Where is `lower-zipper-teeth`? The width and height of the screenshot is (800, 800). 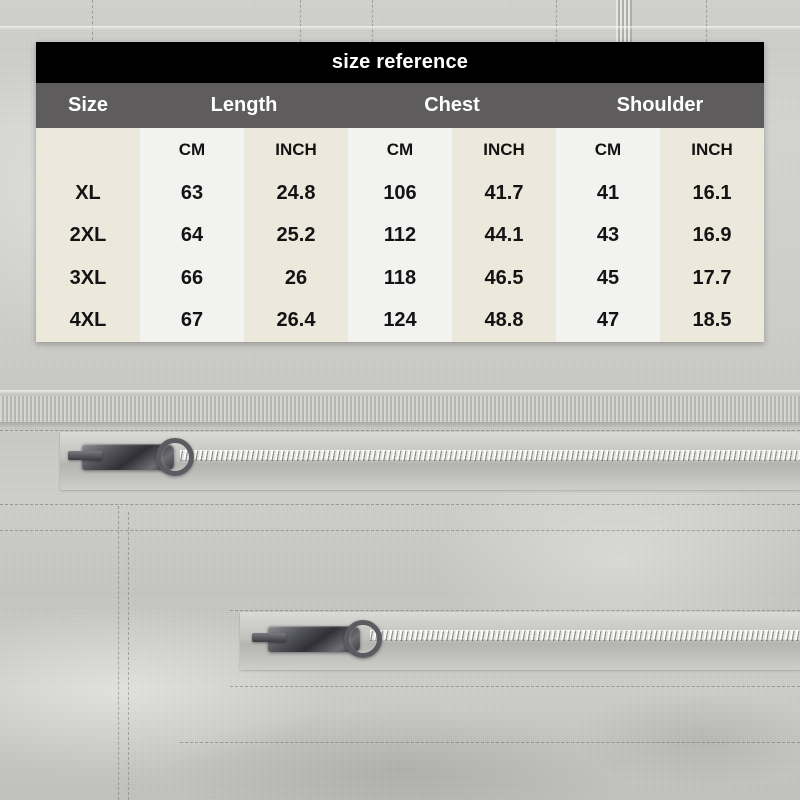 lower-zipper-teeth is located at coordinates (585, 635).